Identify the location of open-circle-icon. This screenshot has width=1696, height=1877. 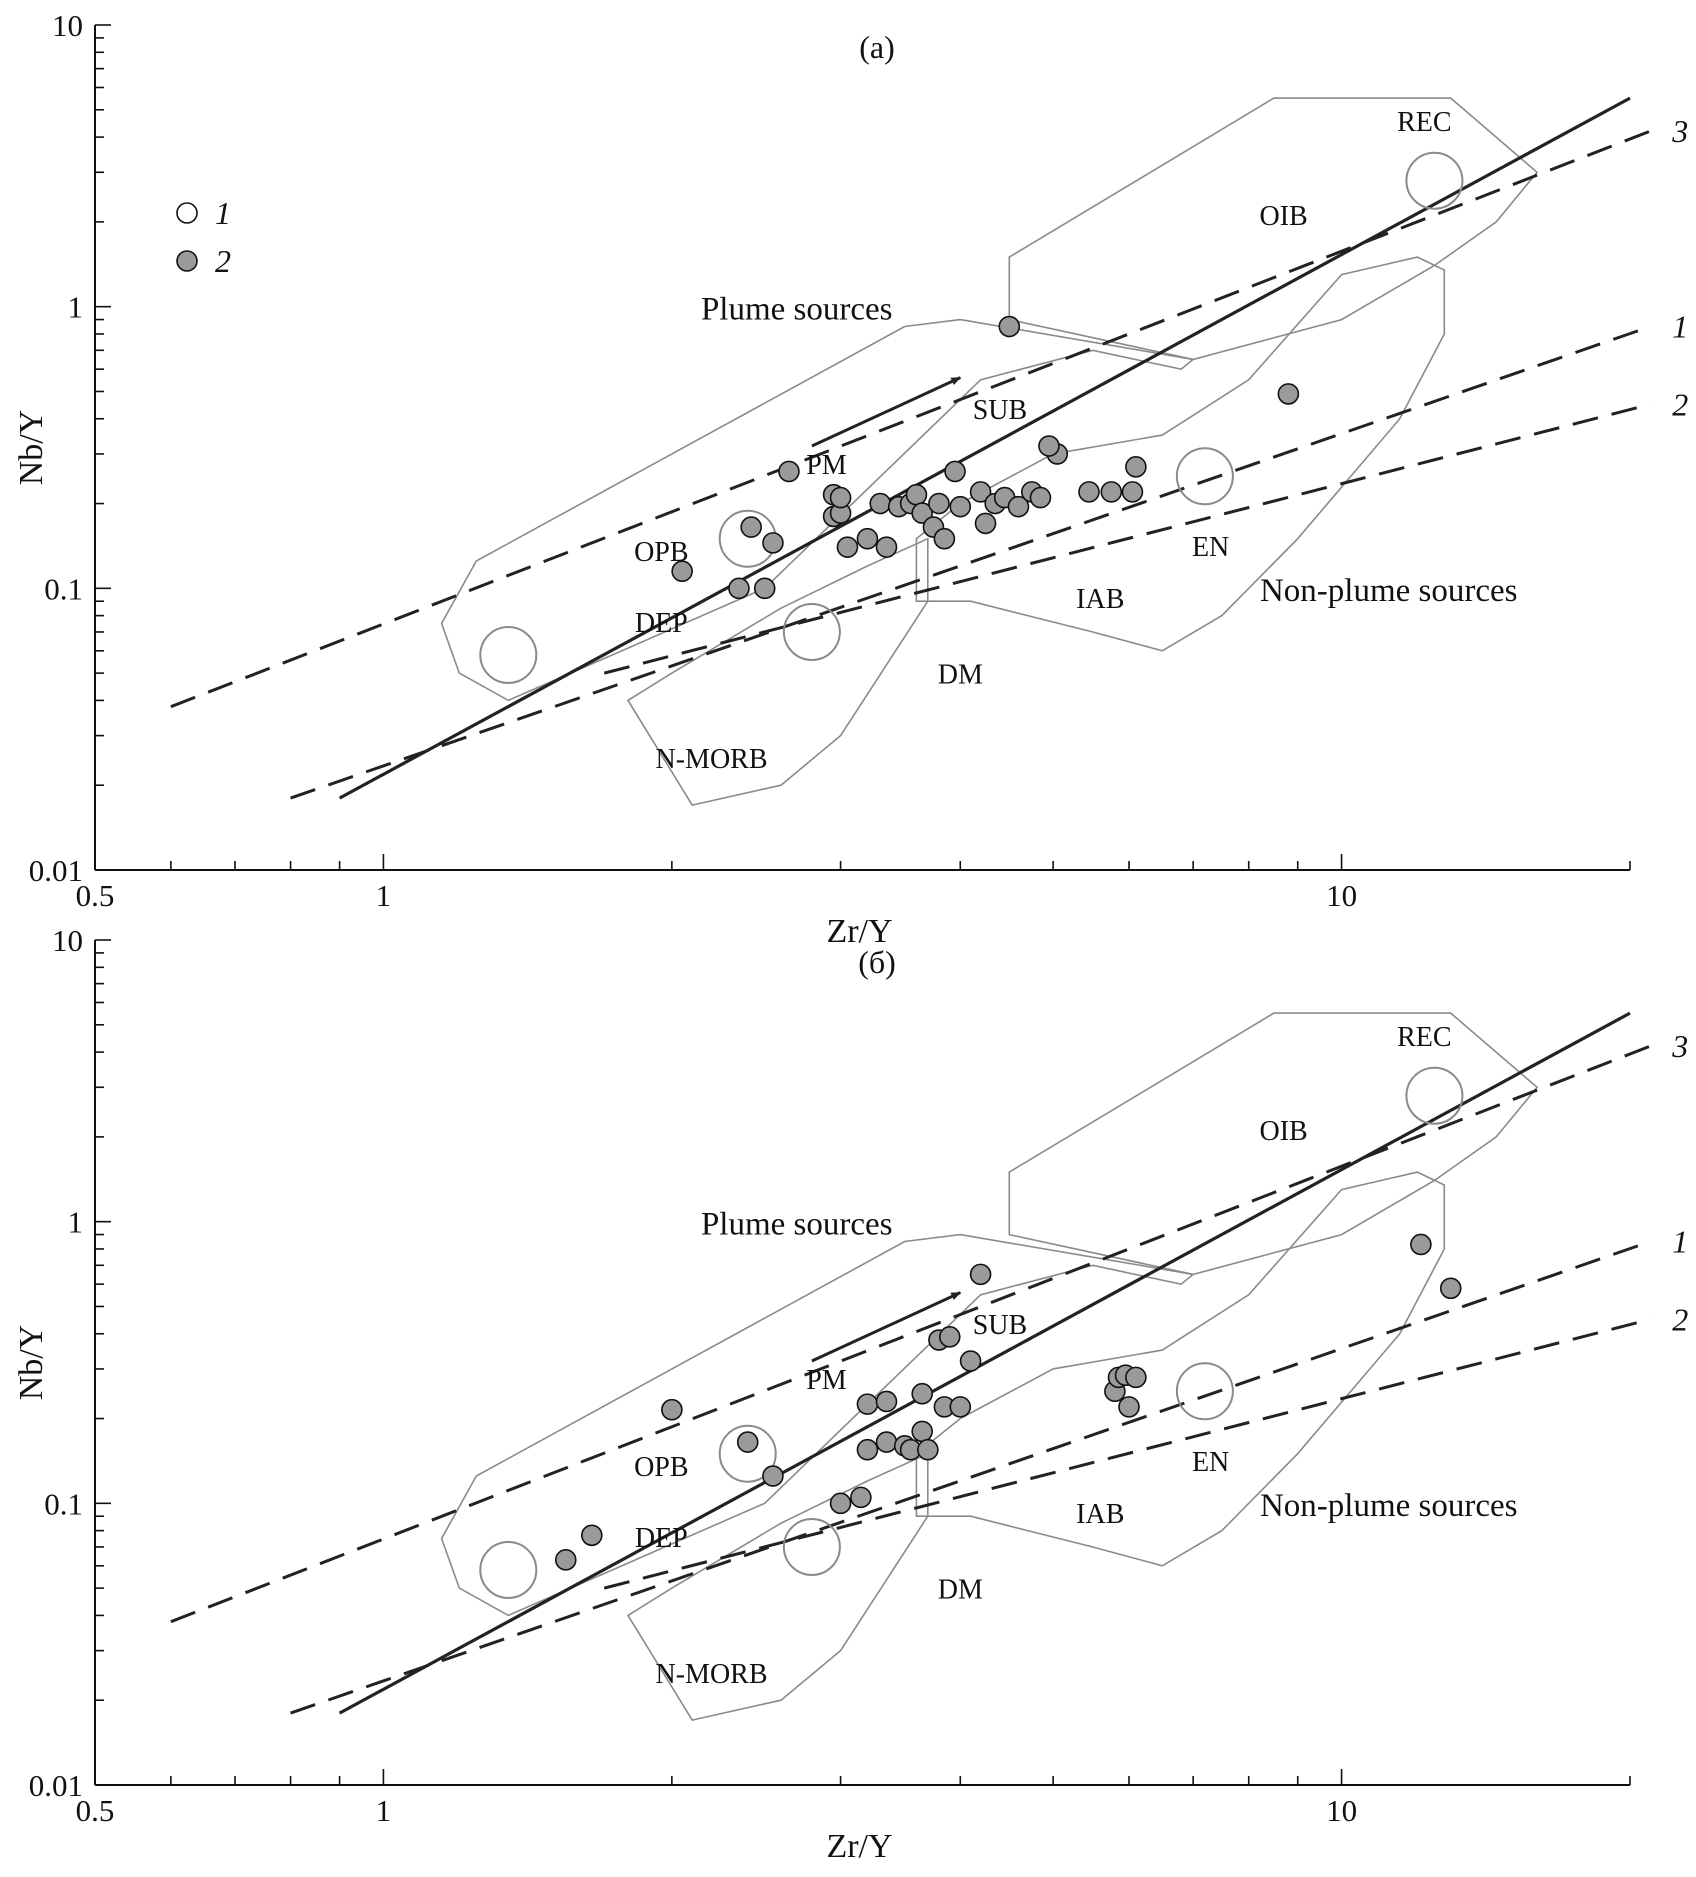
(187, 213).